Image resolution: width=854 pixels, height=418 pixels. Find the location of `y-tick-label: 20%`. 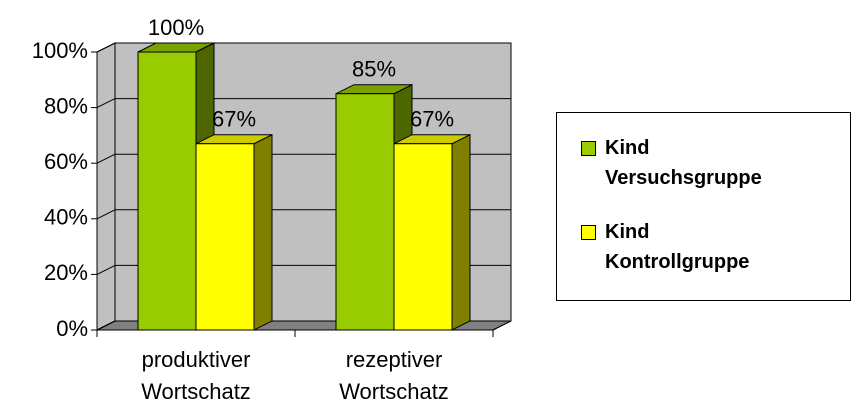

y-tick-label: 20% is located at coordinates (66, 272).